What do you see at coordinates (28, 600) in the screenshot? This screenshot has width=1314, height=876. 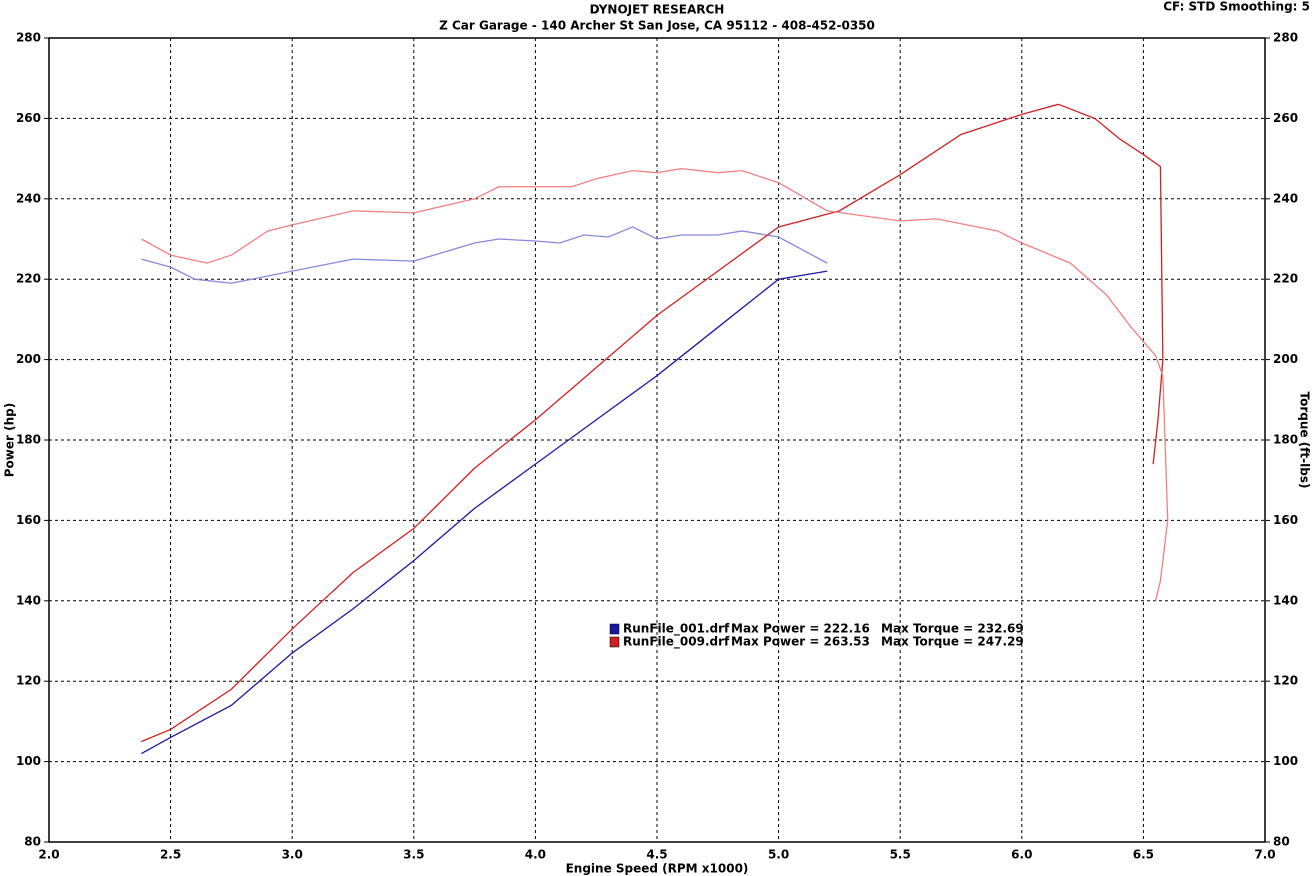 I see `y-tick-label: 140` at bounding box center [28, 600].